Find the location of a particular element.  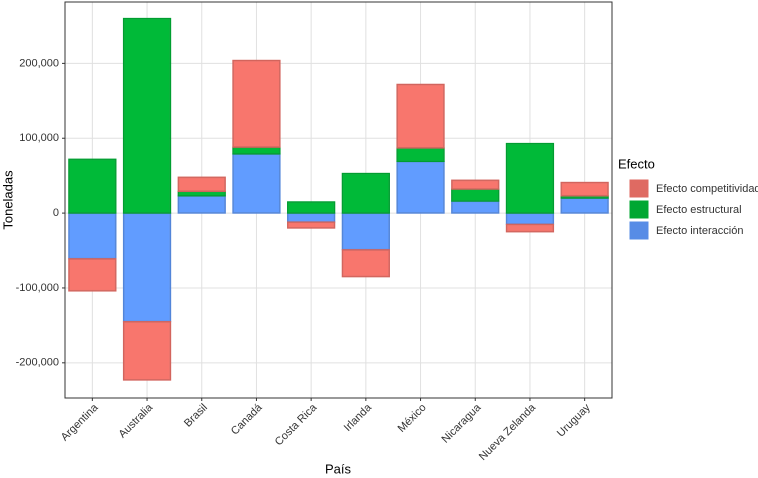

y-tick-label: 100,000 is located at coordinates (39, 138).